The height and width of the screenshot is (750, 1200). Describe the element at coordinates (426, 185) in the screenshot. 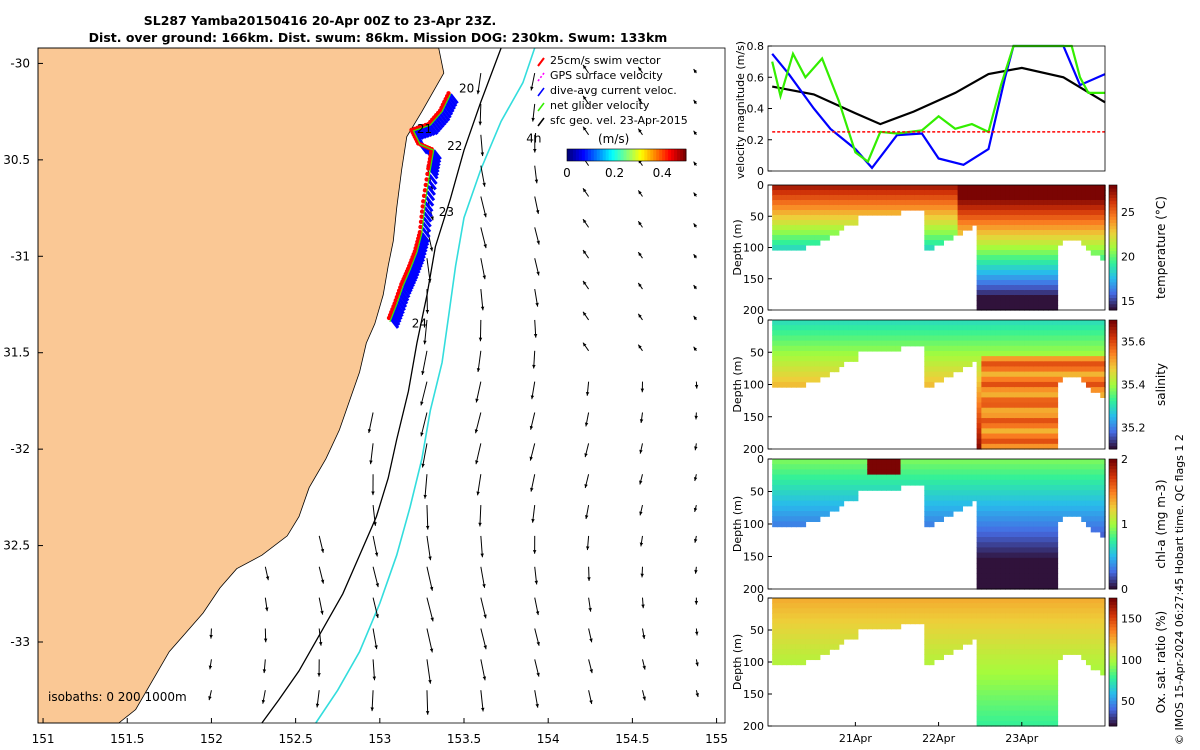

I see `swim-vector` at that location.